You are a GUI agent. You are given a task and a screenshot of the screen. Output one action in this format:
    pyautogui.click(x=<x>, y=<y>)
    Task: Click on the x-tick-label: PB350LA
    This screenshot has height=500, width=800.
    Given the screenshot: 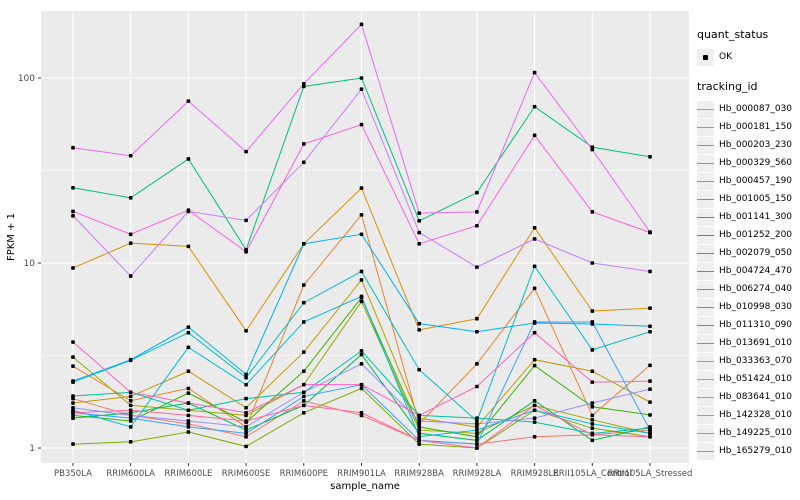 What is the action you would take?
    pyautogui.click(x=73, y=474)
    